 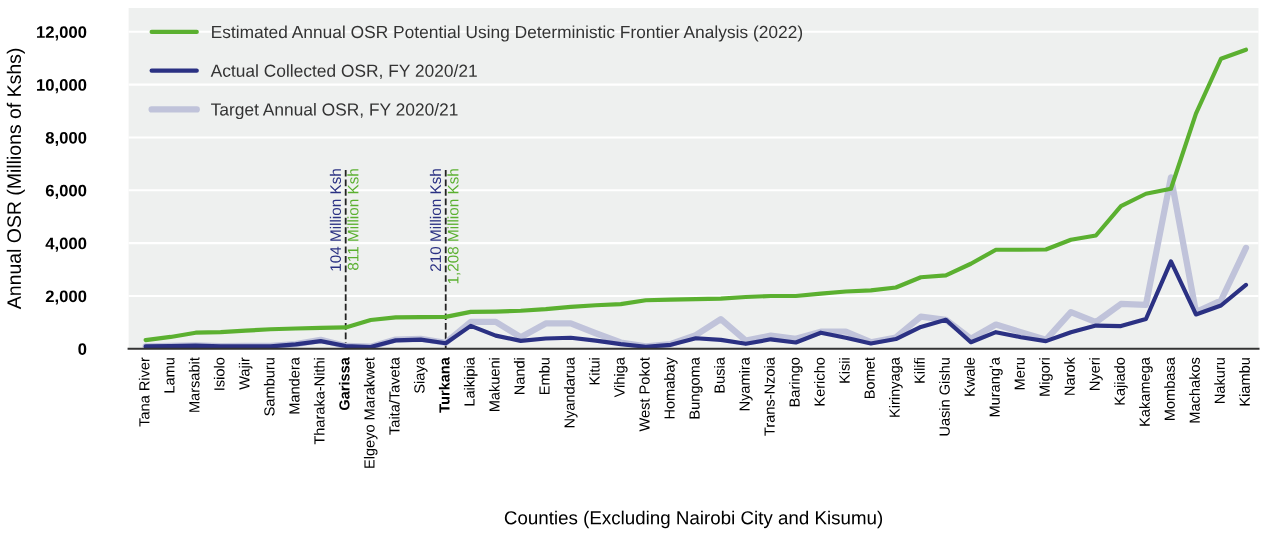 I want to click on x-tick-label: Meru, so click(x=1019, y=374).